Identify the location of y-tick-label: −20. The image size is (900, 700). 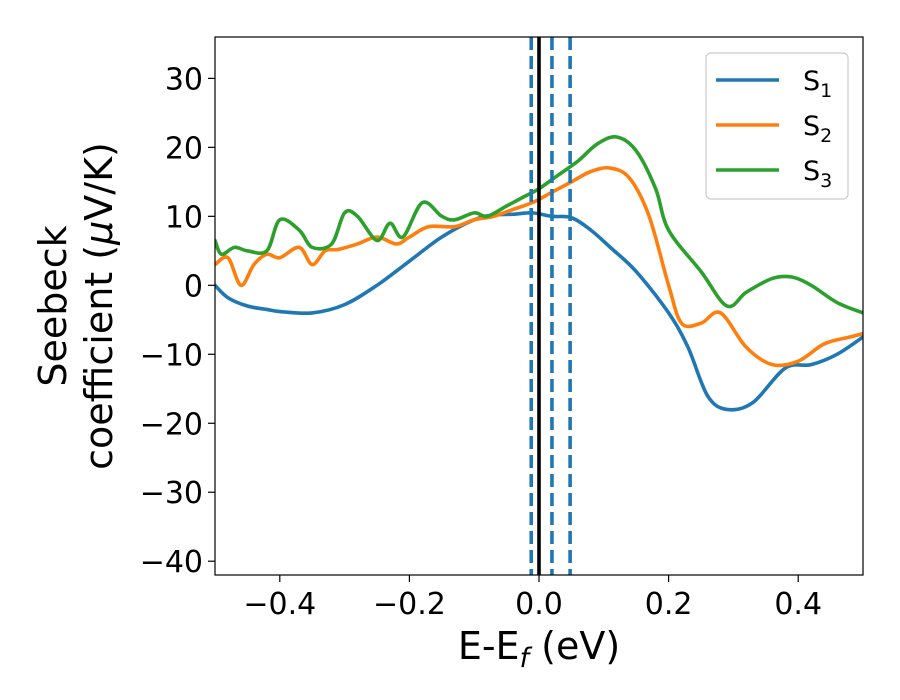
(171, 424).